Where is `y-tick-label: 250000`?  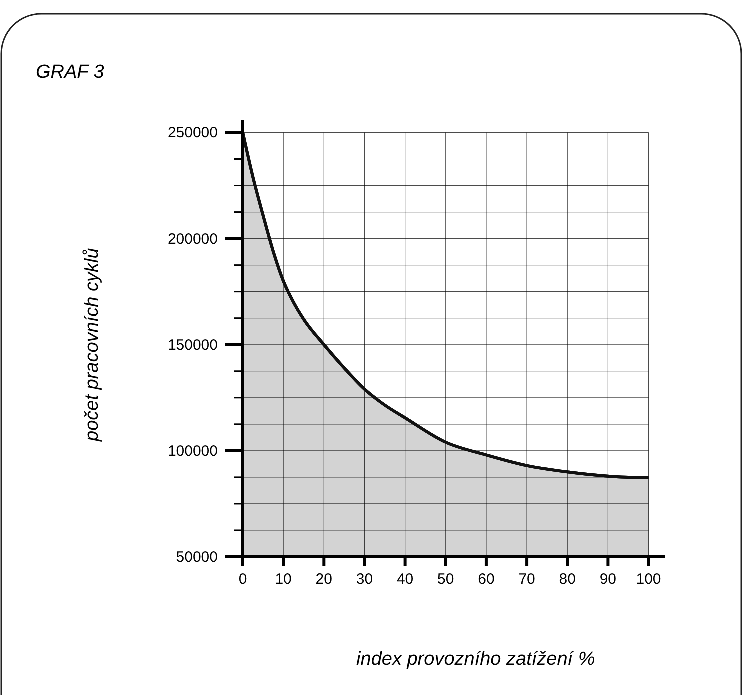
y-tick-label: 250000 is located at coordinates (193, 133).